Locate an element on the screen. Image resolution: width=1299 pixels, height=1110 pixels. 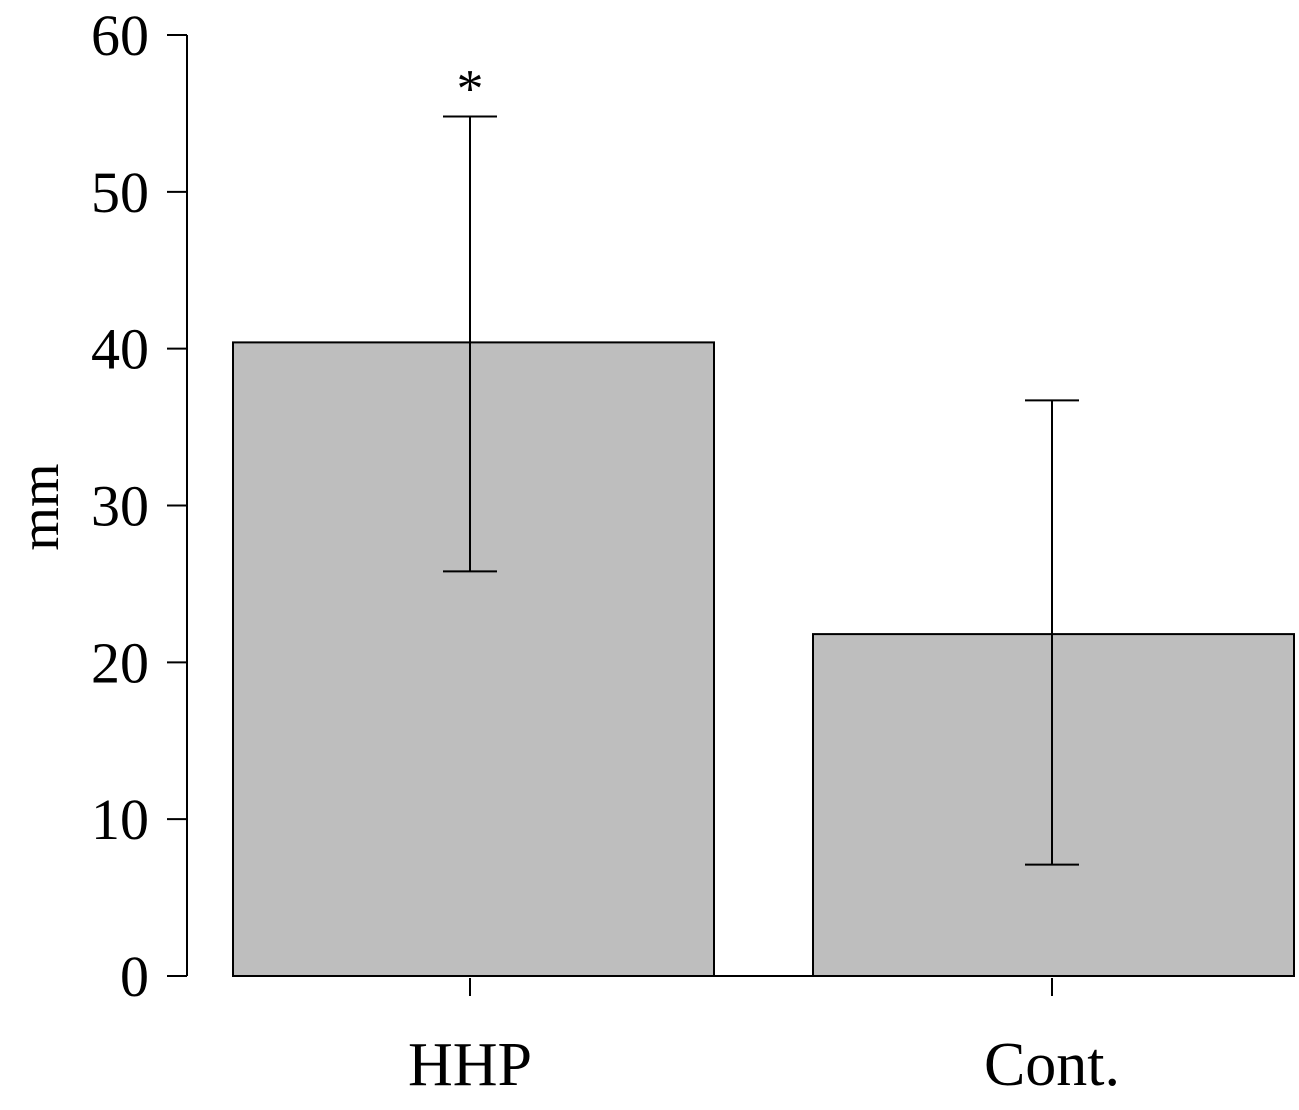
y-tick-label-40: 40 is located at coordinates (120, 349).